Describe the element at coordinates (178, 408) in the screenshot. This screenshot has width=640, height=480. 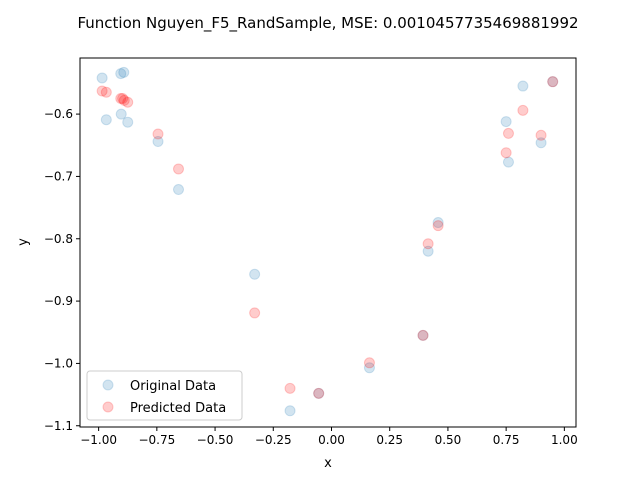
I see `legend-label-predicted: Predicted Data` at that location.